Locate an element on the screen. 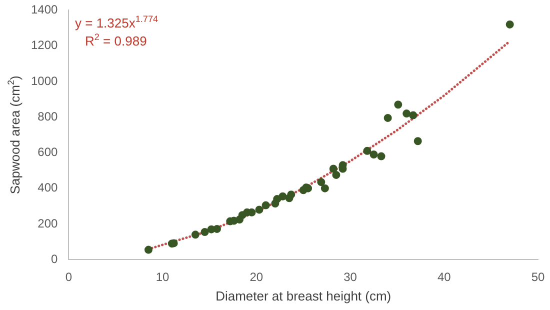 The image size is (550, 310). y-tick-label: 200 is located at coordinates (48, 223).